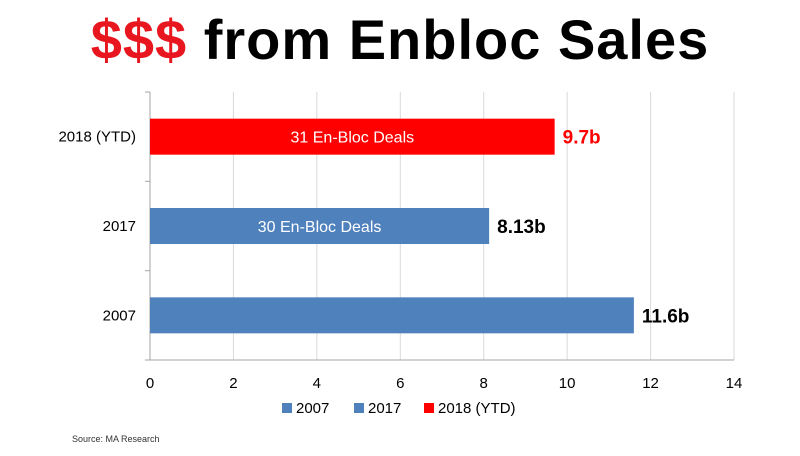  I want to click on legend-label: 2017, so click(384, 408).